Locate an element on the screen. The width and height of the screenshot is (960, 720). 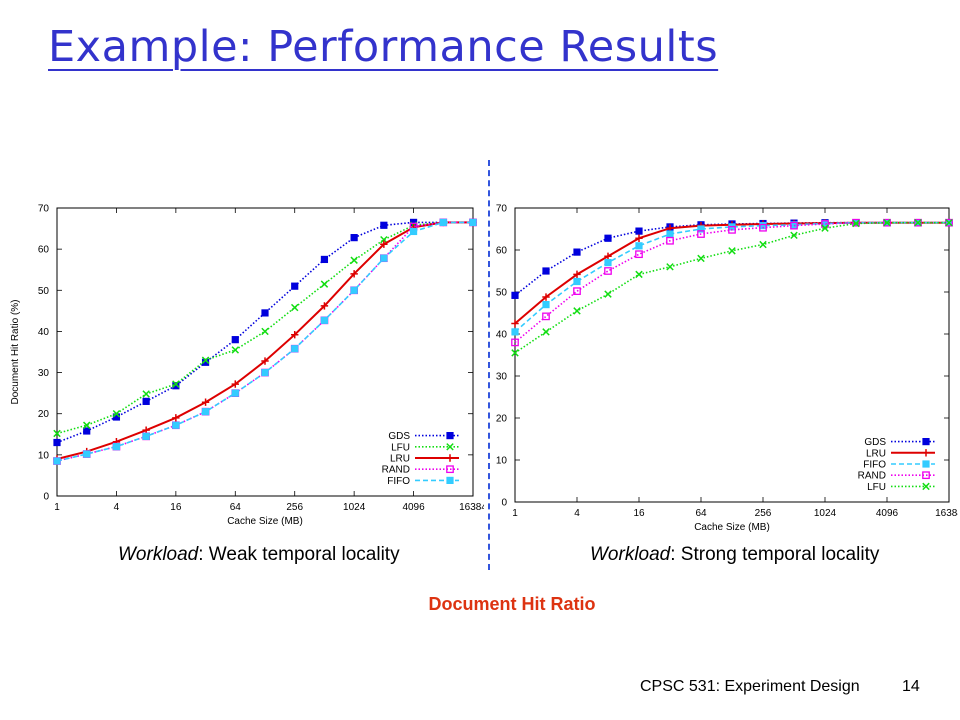
y-axis-label: Document Hit Ratio (%) is located at coordinates (15, 351).